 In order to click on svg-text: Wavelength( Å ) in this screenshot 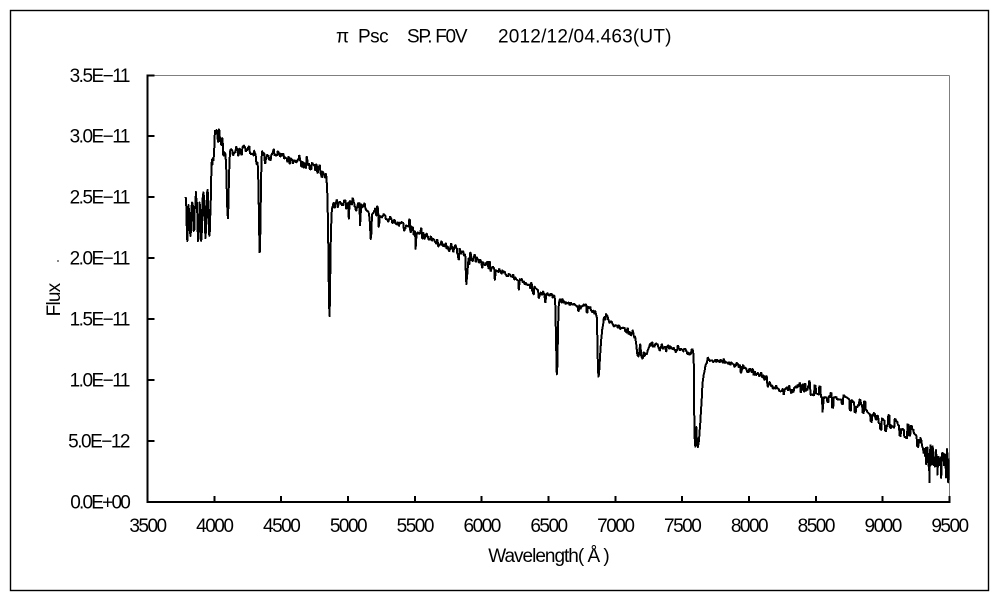, I will do `click(548, 556)`.